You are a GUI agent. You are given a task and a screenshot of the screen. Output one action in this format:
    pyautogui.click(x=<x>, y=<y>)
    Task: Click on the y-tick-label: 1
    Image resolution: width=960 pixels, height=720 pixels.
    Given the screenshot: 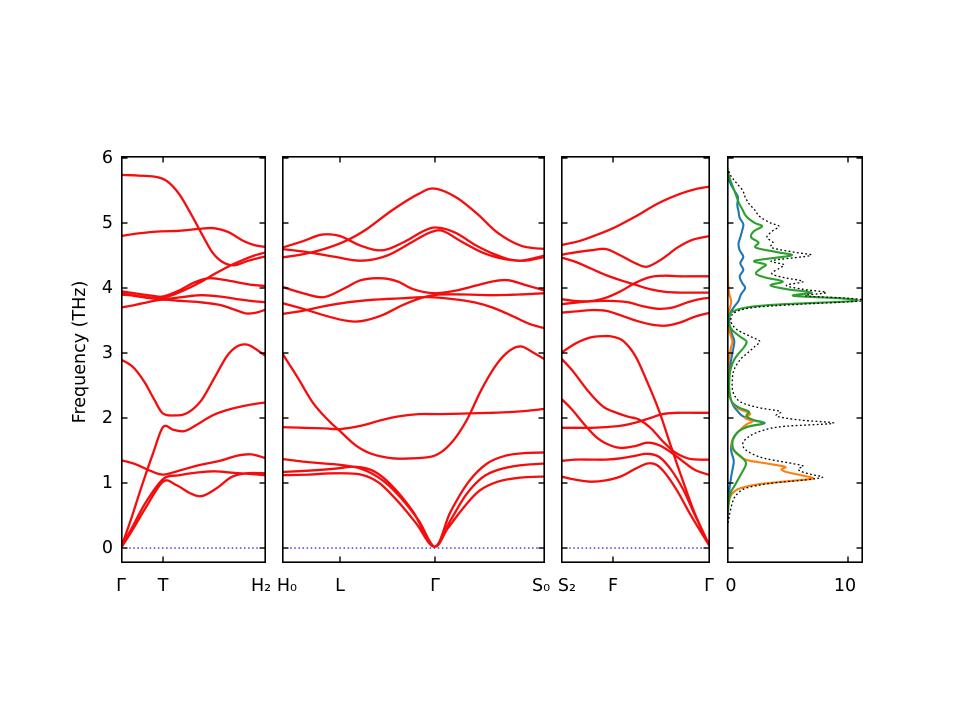 What is the action you would take?
    pyautogui.click(x=107, y=483)
    